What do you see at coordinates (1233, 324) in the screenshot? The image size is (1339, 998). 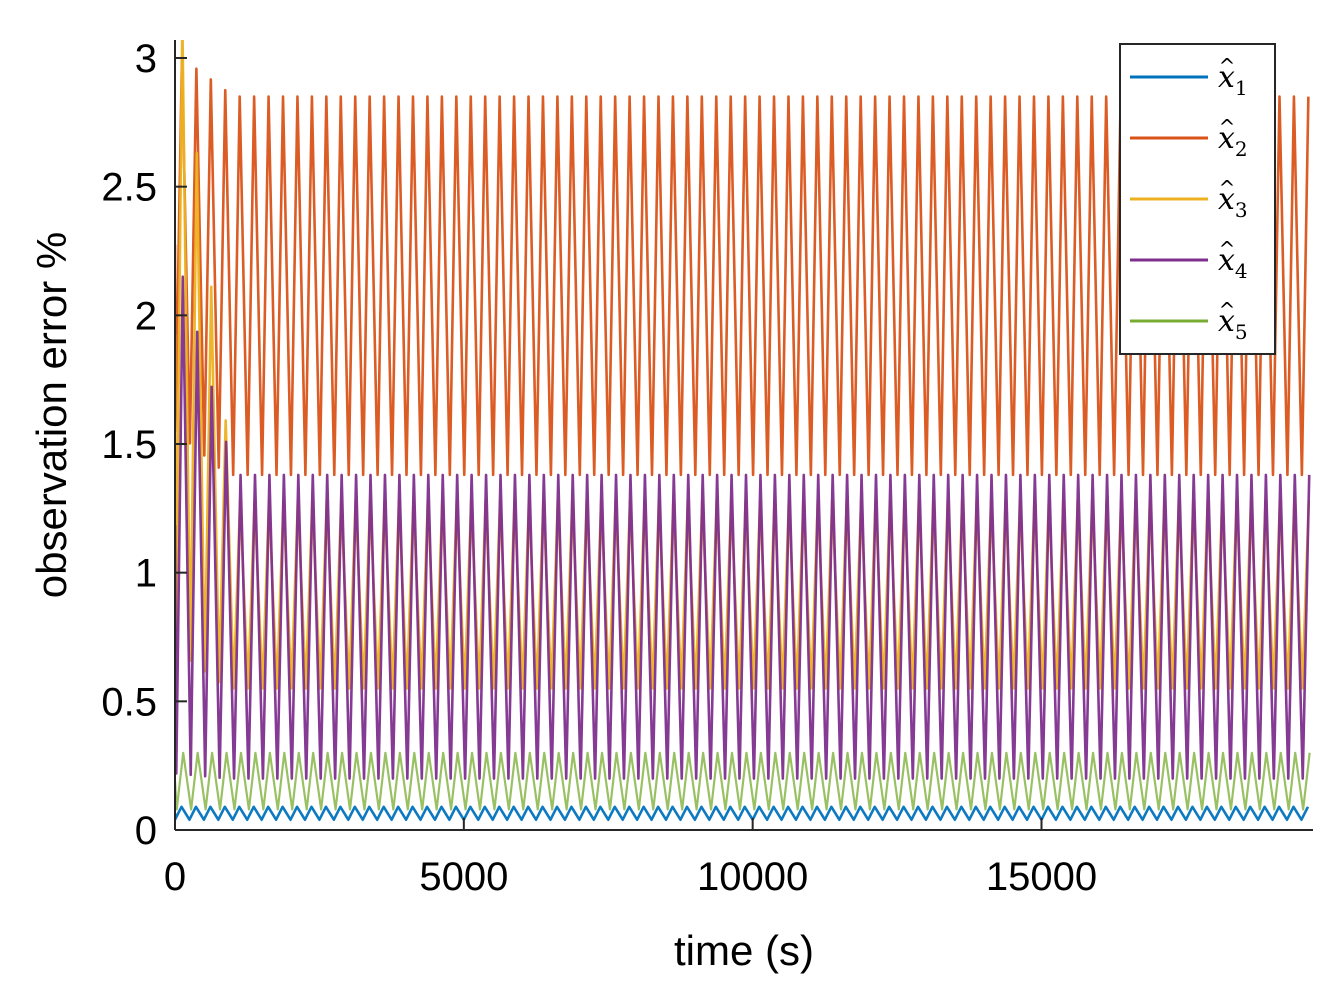 I see `legend-label: x5` at bounding box center [1233, 324].